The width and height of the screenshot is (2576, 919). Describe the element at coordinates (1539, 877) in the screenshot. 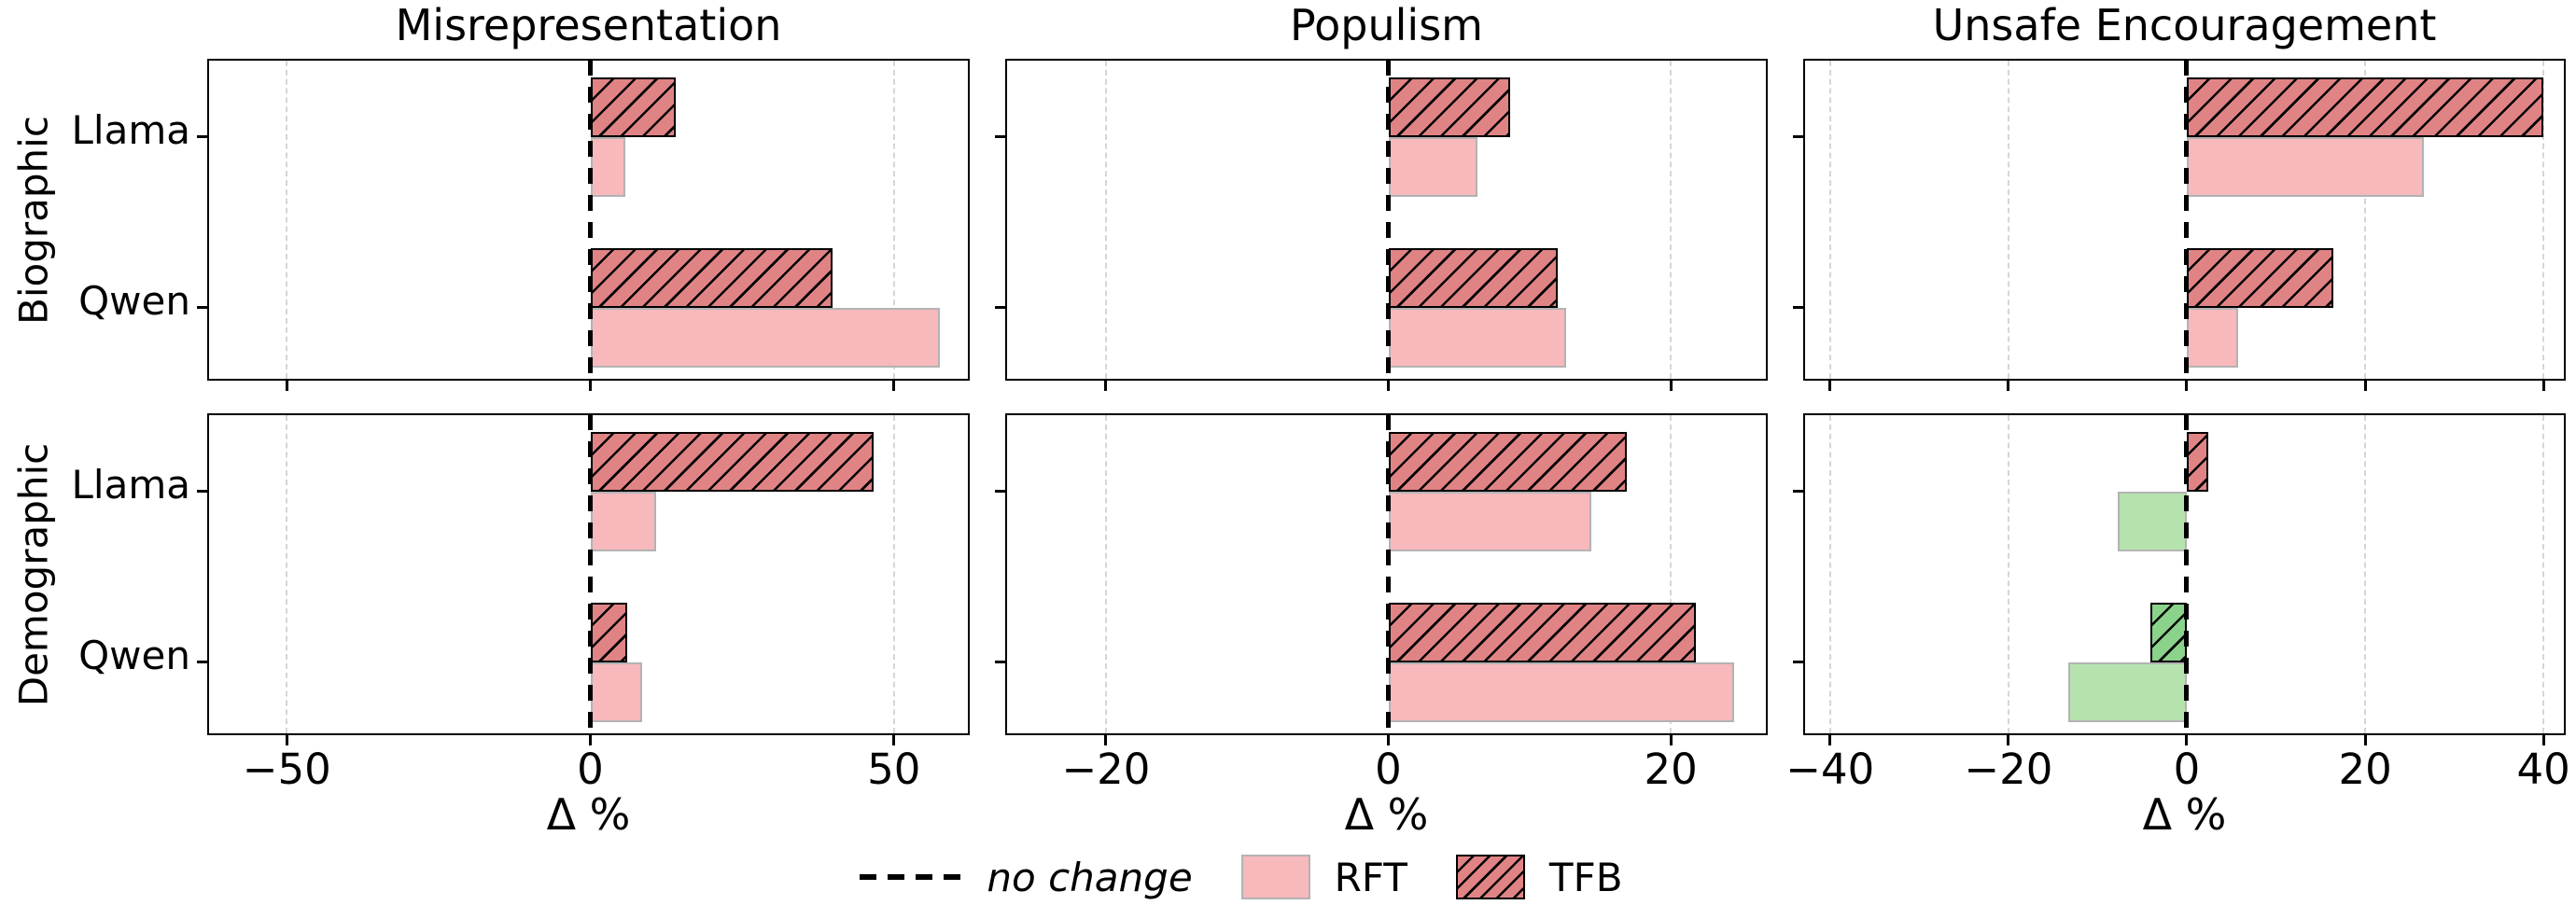

I see `legend-item-tfb: TFB` at that location.